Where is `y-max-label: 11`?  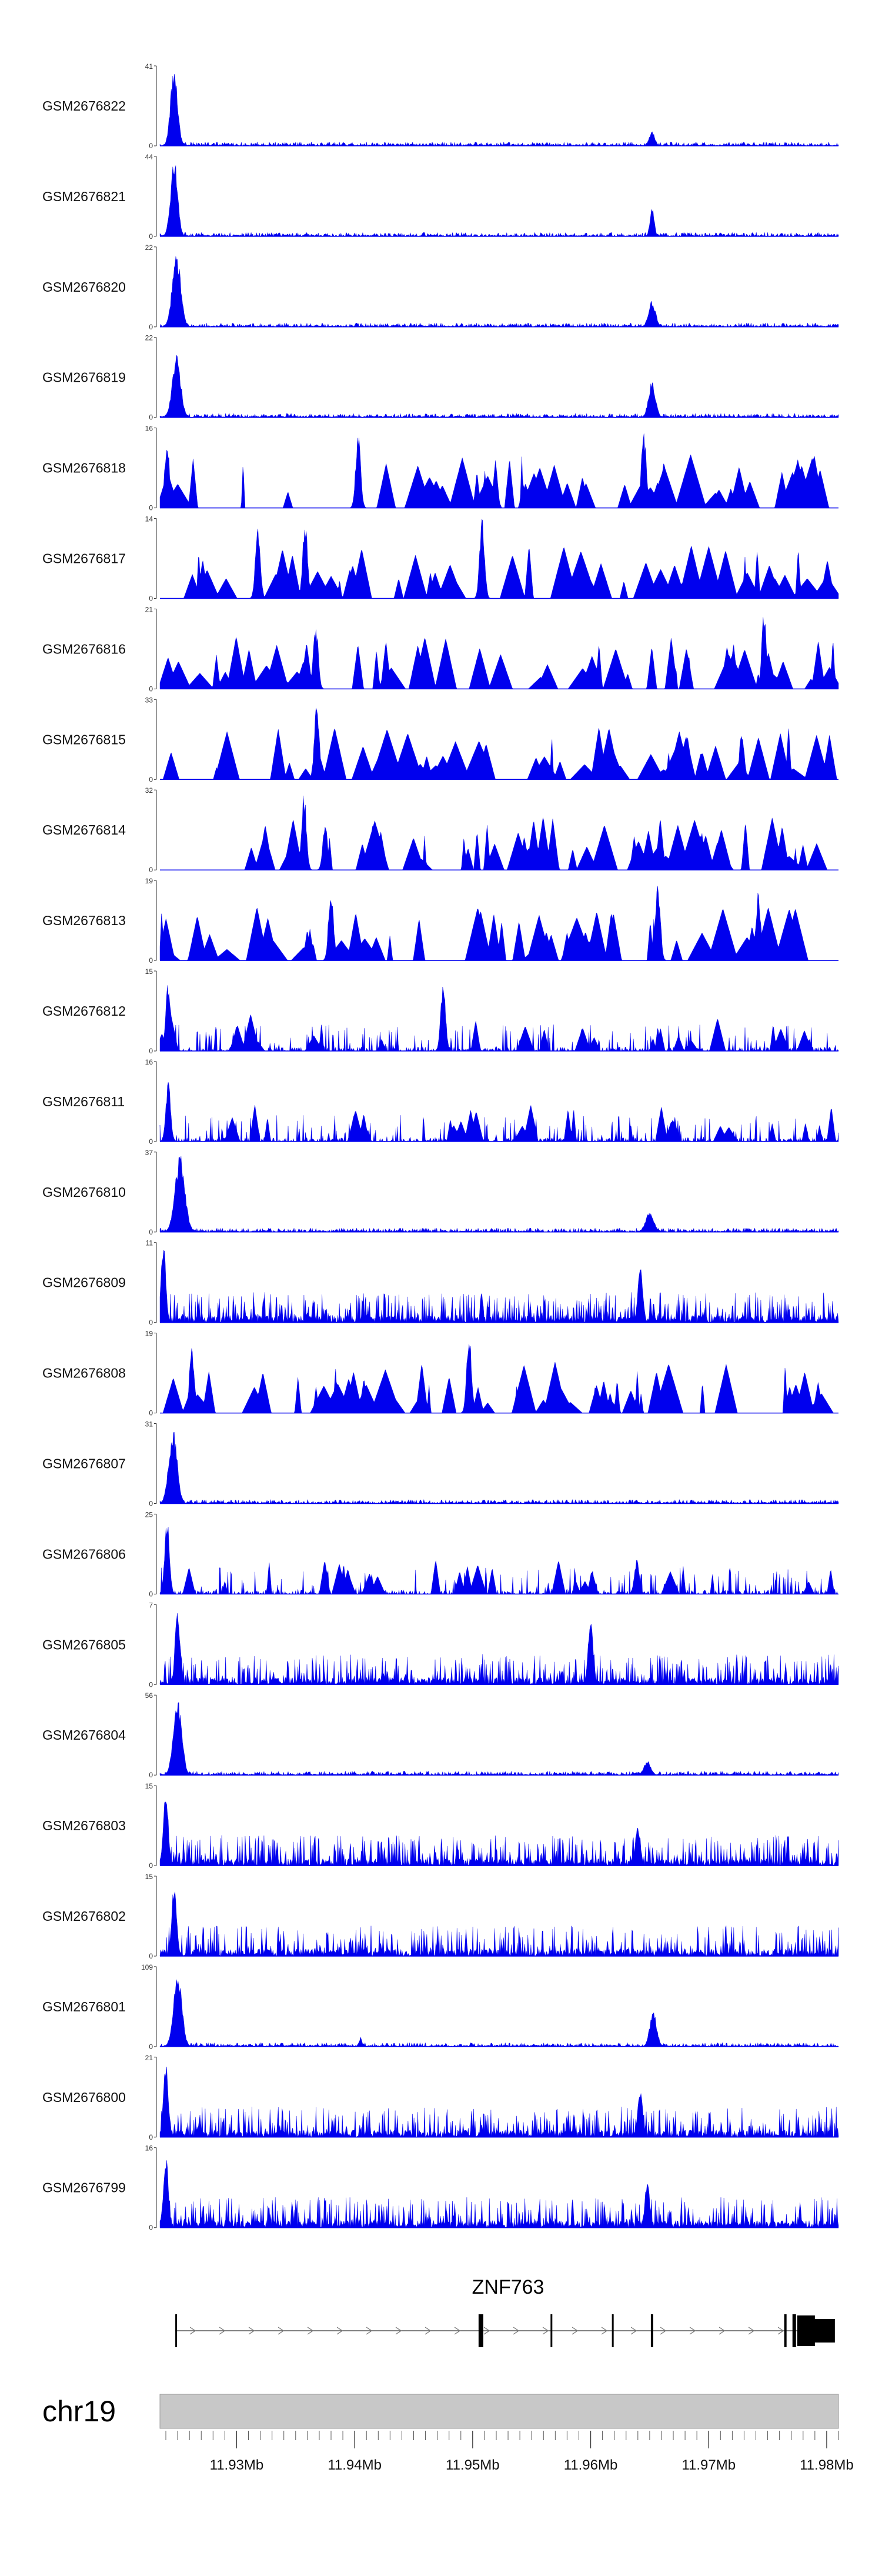
y-max-label: 11 is located at coordinates (149, 1243).